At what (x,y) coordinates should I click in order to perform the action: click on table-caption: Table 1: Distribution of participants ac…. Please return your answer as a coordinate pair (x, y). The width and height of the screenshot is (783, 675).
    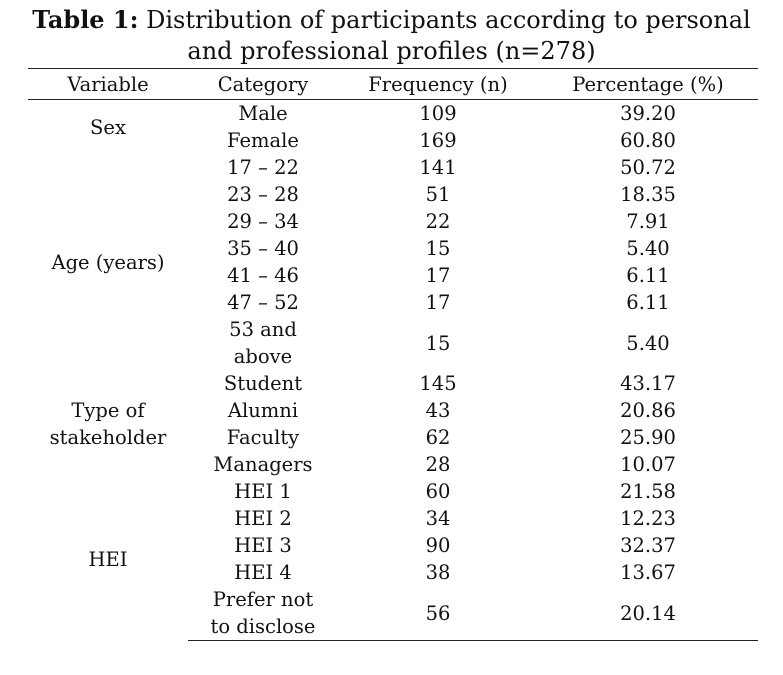
    Looking at the image, I should click on (391, 35).